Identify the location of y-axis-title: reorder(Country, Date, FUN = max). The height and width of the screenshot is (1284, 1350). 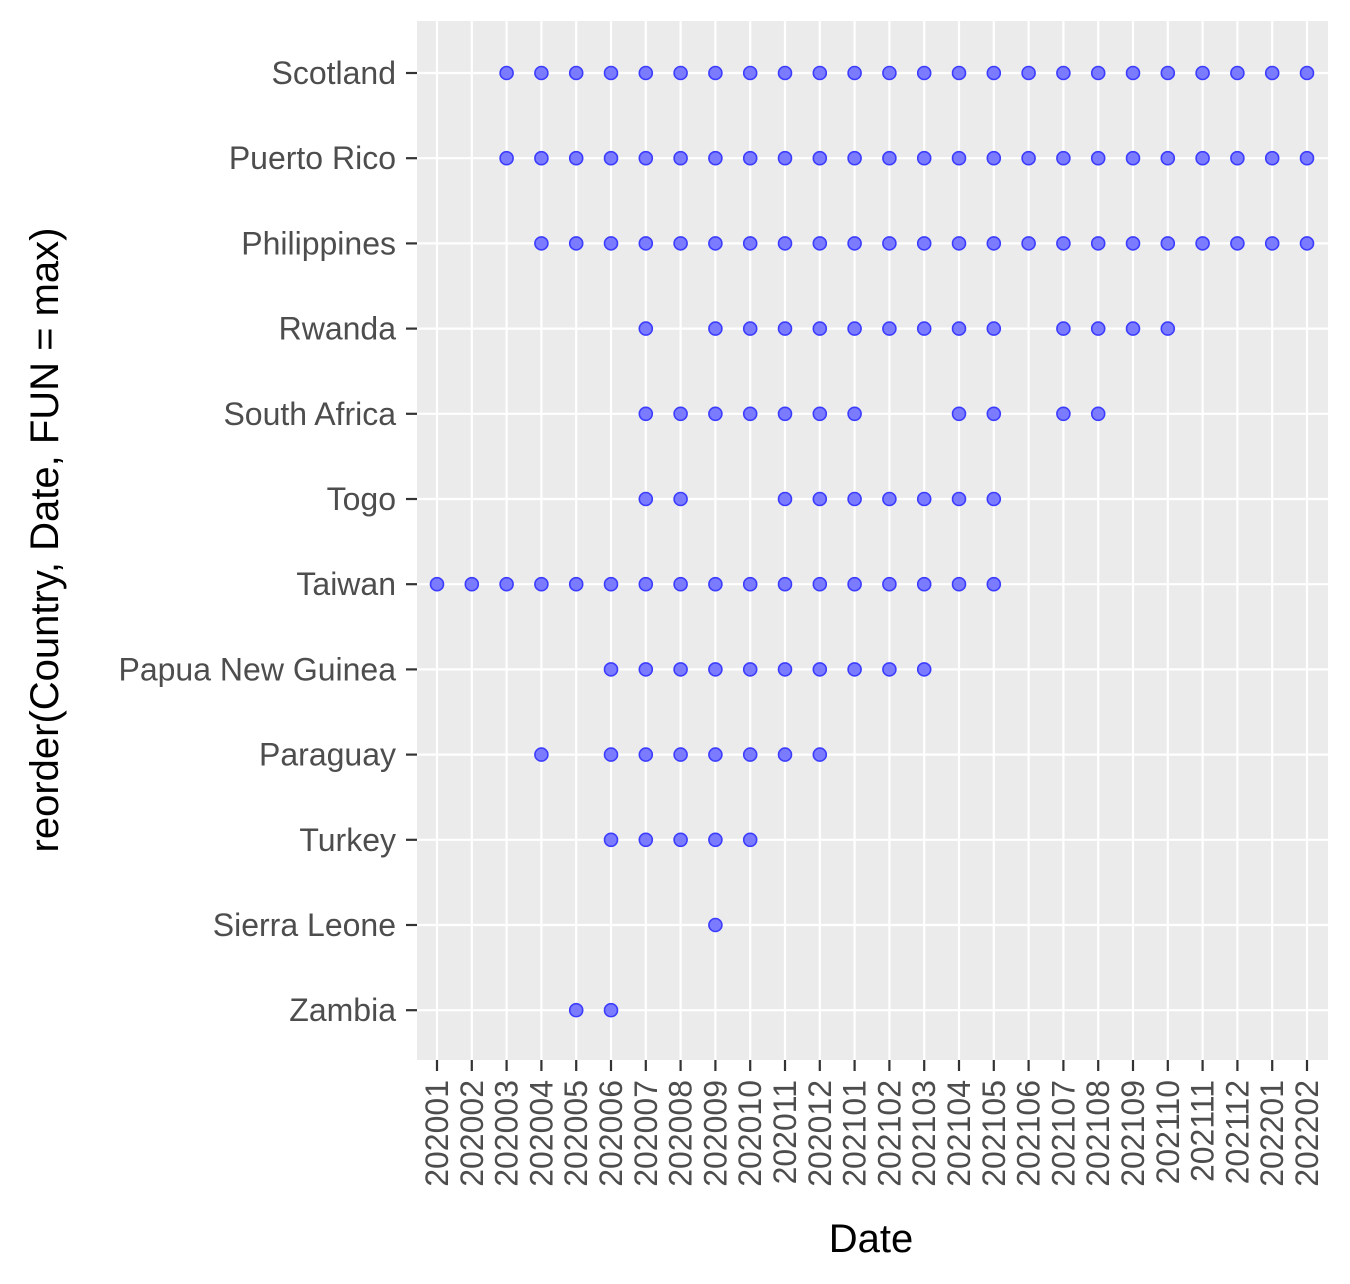
(45, 540).